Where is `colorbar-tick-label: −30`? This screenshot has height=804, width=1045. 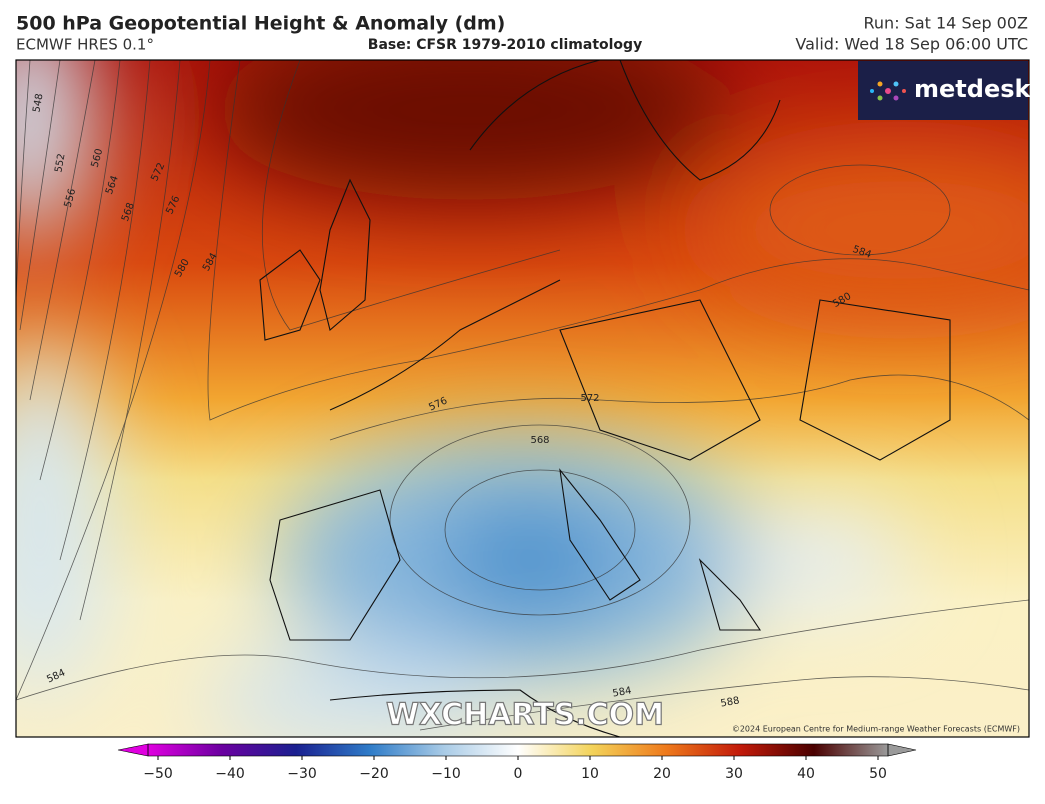
colorbar-tick-label: −30 is located at coordinates (302, 774).